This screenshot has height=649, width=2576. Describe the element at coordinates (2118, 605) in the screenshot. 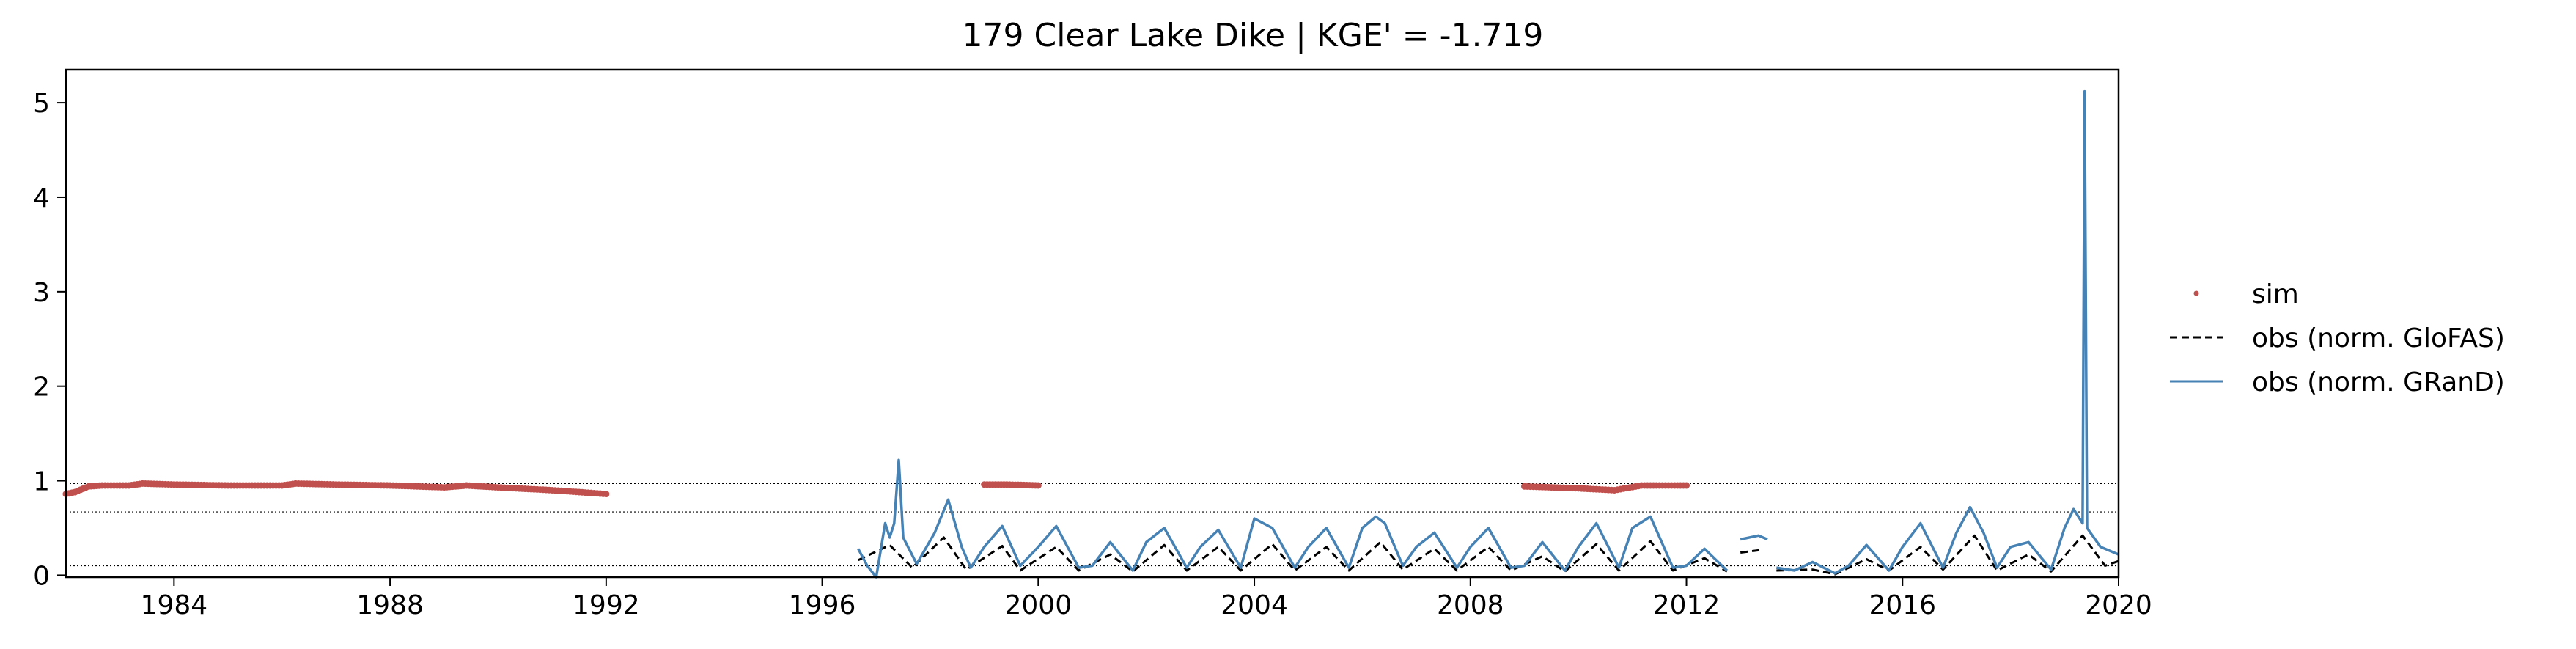

I see `x-tick-label: 2020` at that location.